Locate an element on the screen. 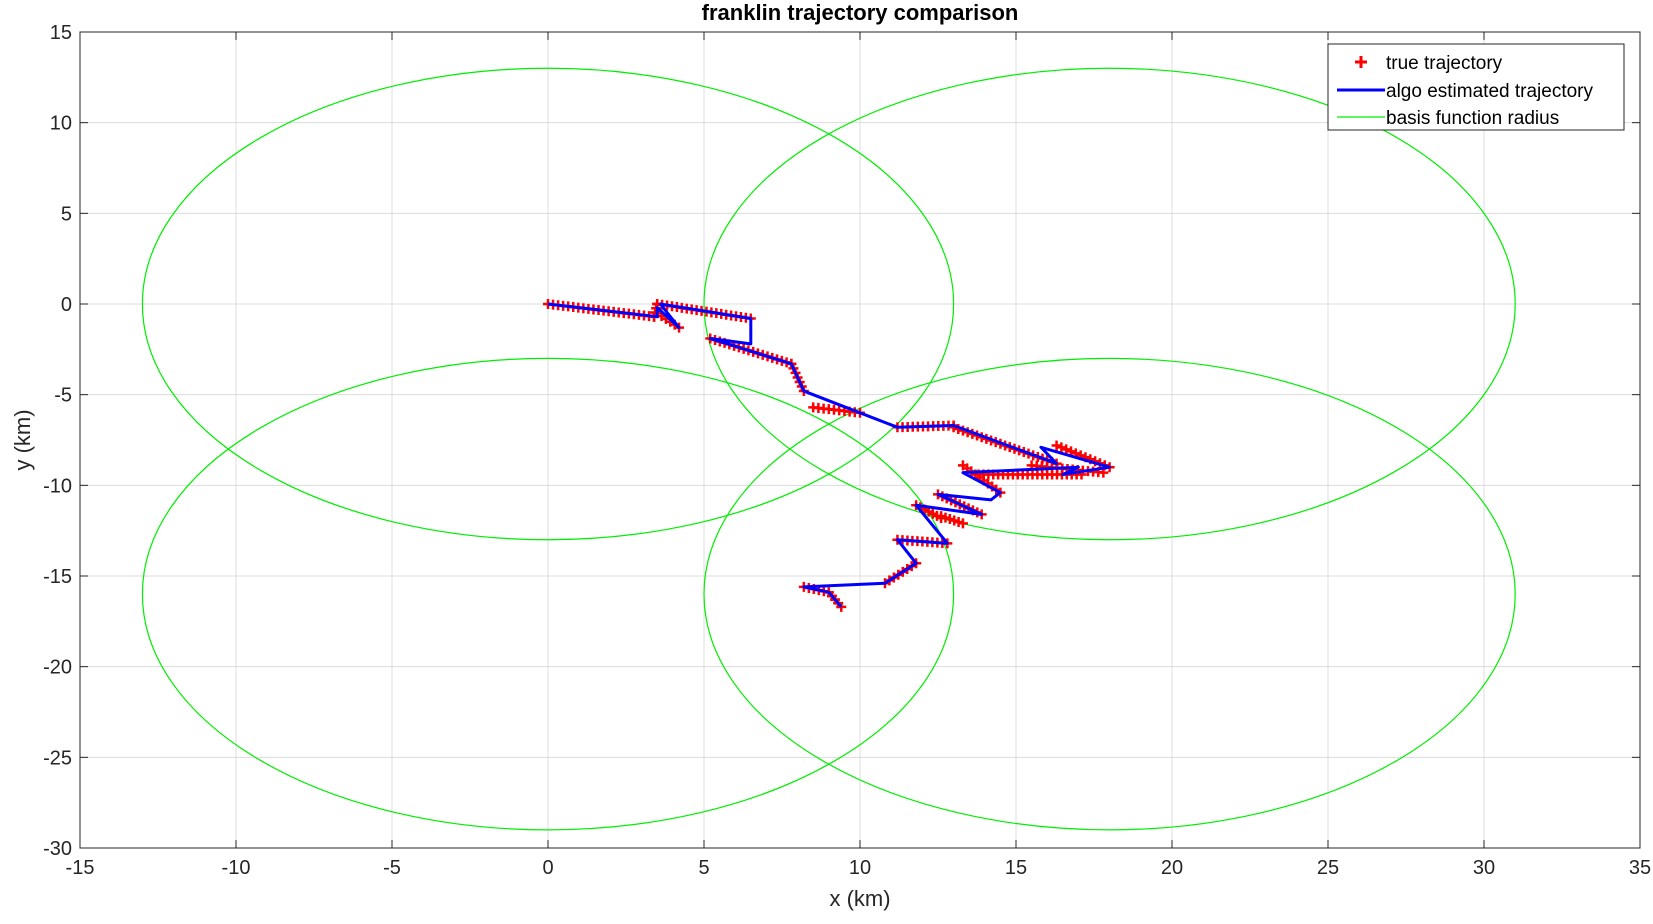 The image size is (1653, 924). x-tick-label: 0 is located at coordinates (547, 868).